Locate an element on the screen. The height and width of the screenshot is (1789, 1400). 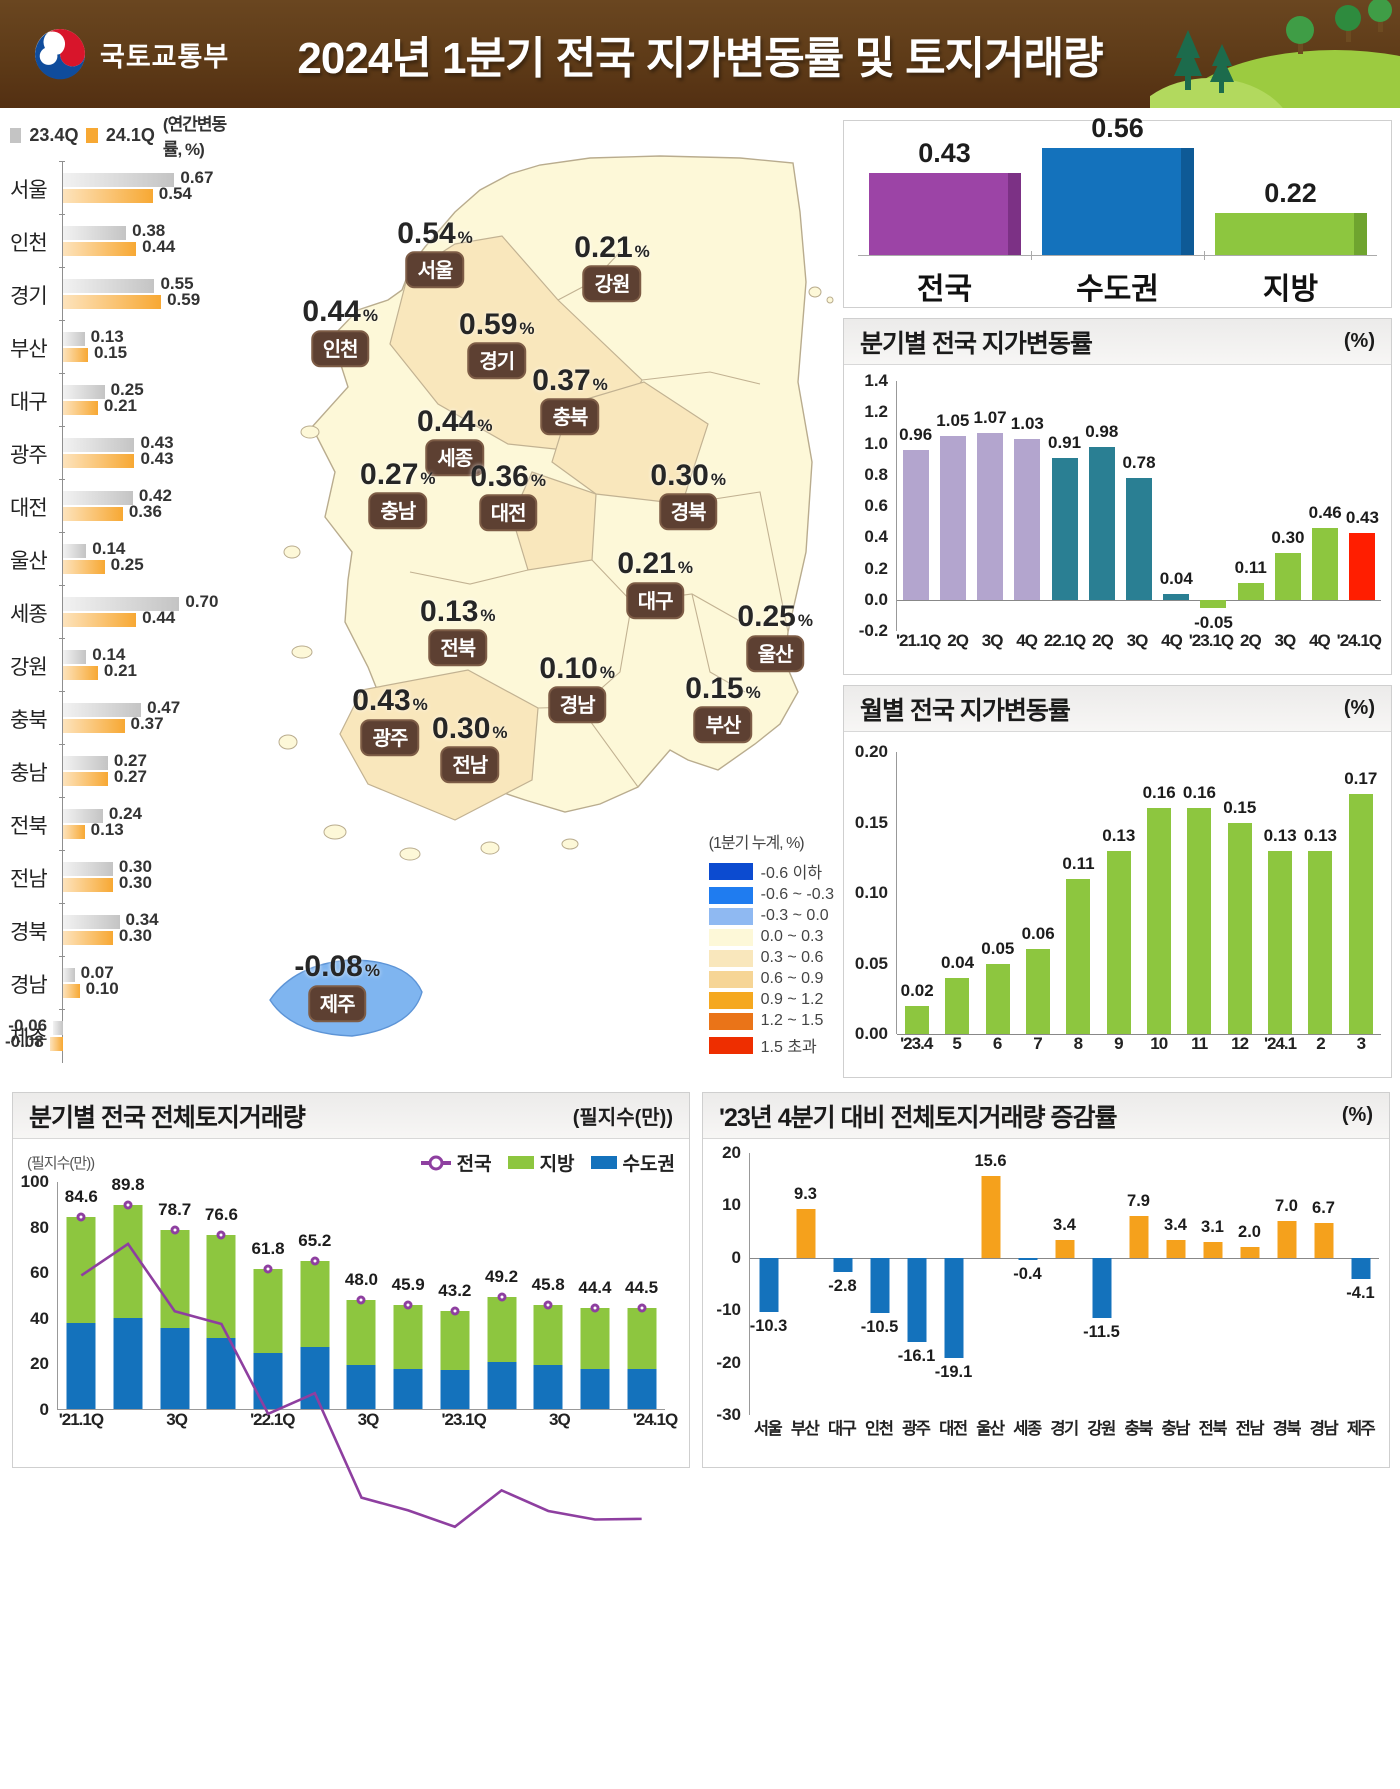
region-value: 0.21 is located at coordinates (120, 405).